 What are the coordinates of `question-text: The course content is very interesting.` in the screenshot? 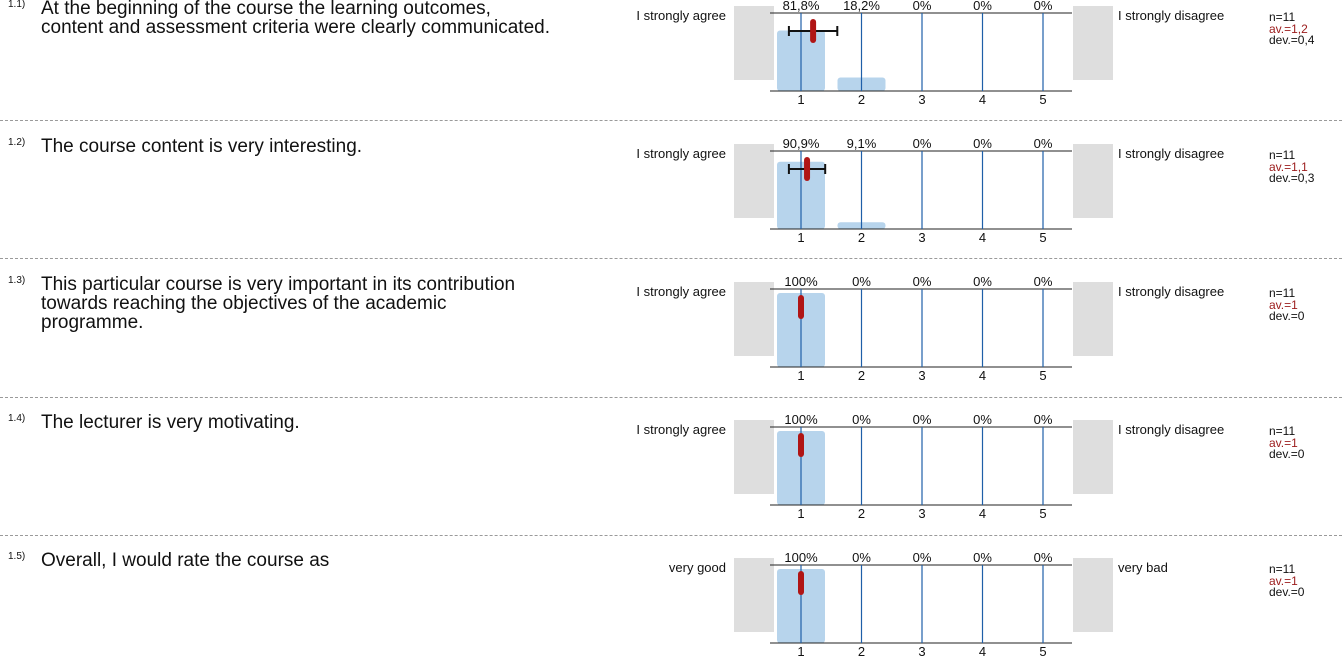 It's located at (202, 146).